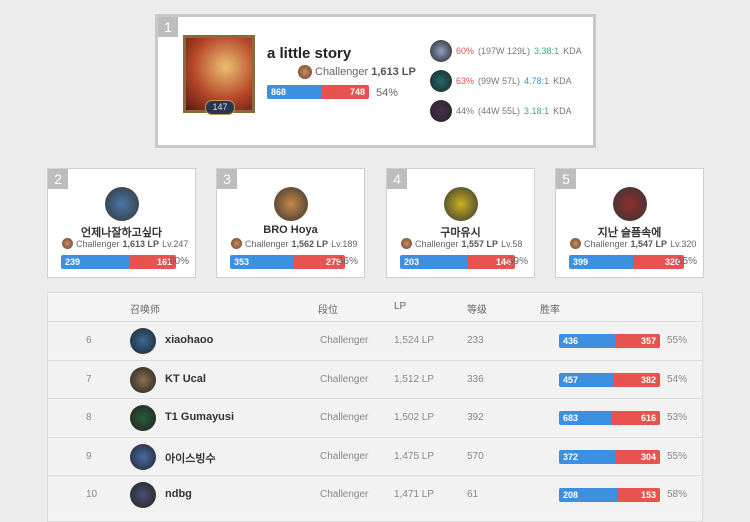 The height and width of the screenshot is (522, 750). Describe the element at coordinates (649, 243) in the screenshot. I see `lp-value: 1,547 LP` at that location.